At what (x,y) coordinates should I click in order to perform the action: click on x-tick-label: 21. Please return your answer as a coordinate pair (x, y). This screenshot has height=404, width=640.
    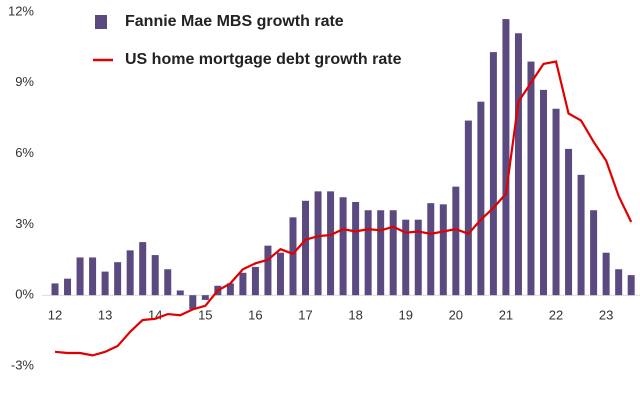
    Looking at the image, I should click on (506, 315).